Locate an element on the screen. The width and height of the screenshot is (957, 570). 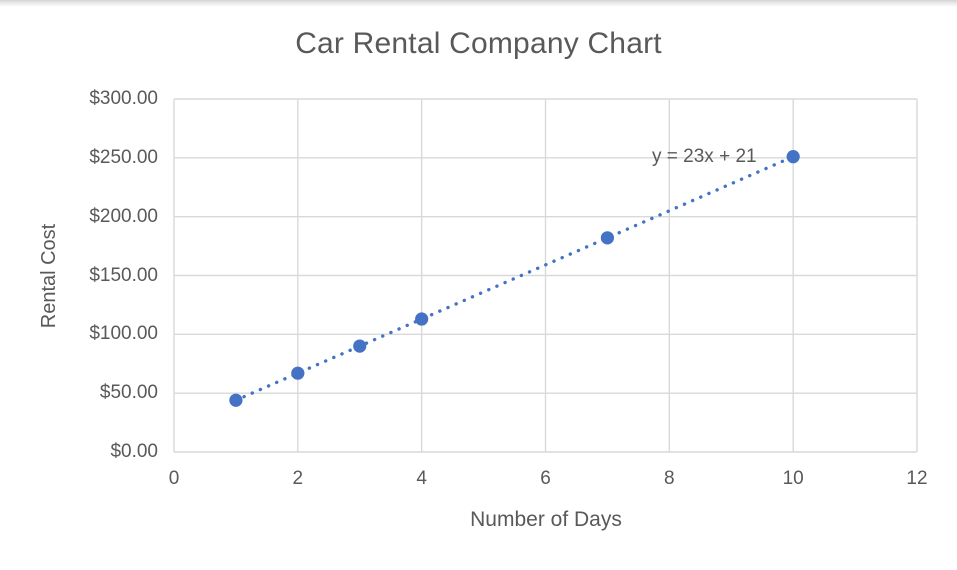
y-tick-label: $250.00 is located at coordinates (123, 157).